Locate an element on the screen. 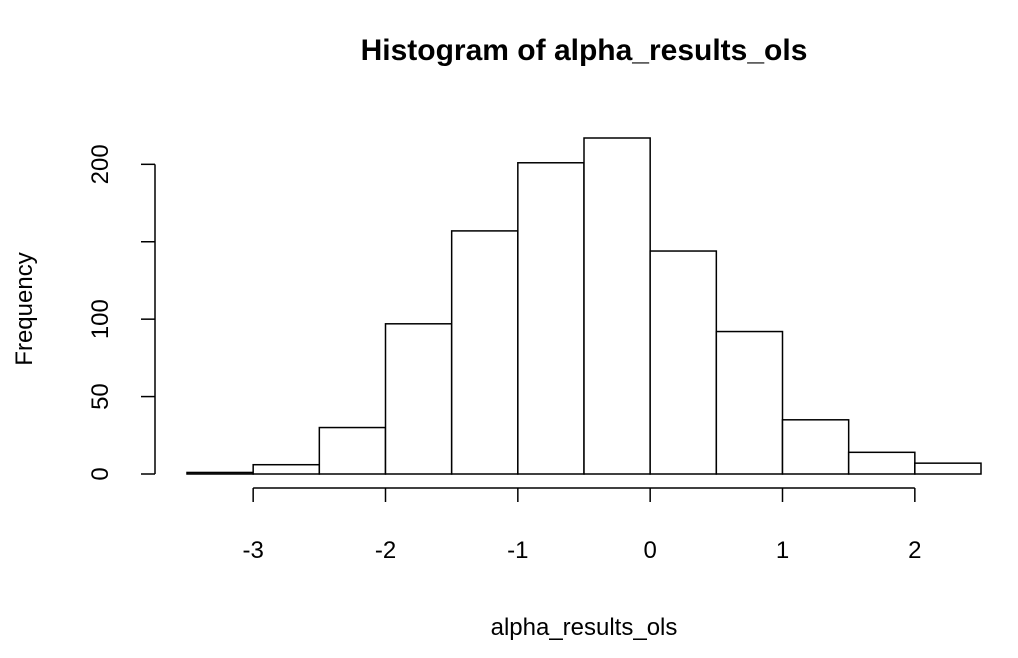 This screenshot has width=1018, height=658. x-axis-label: alpha_results_ols is located at coordinates (584, 627).